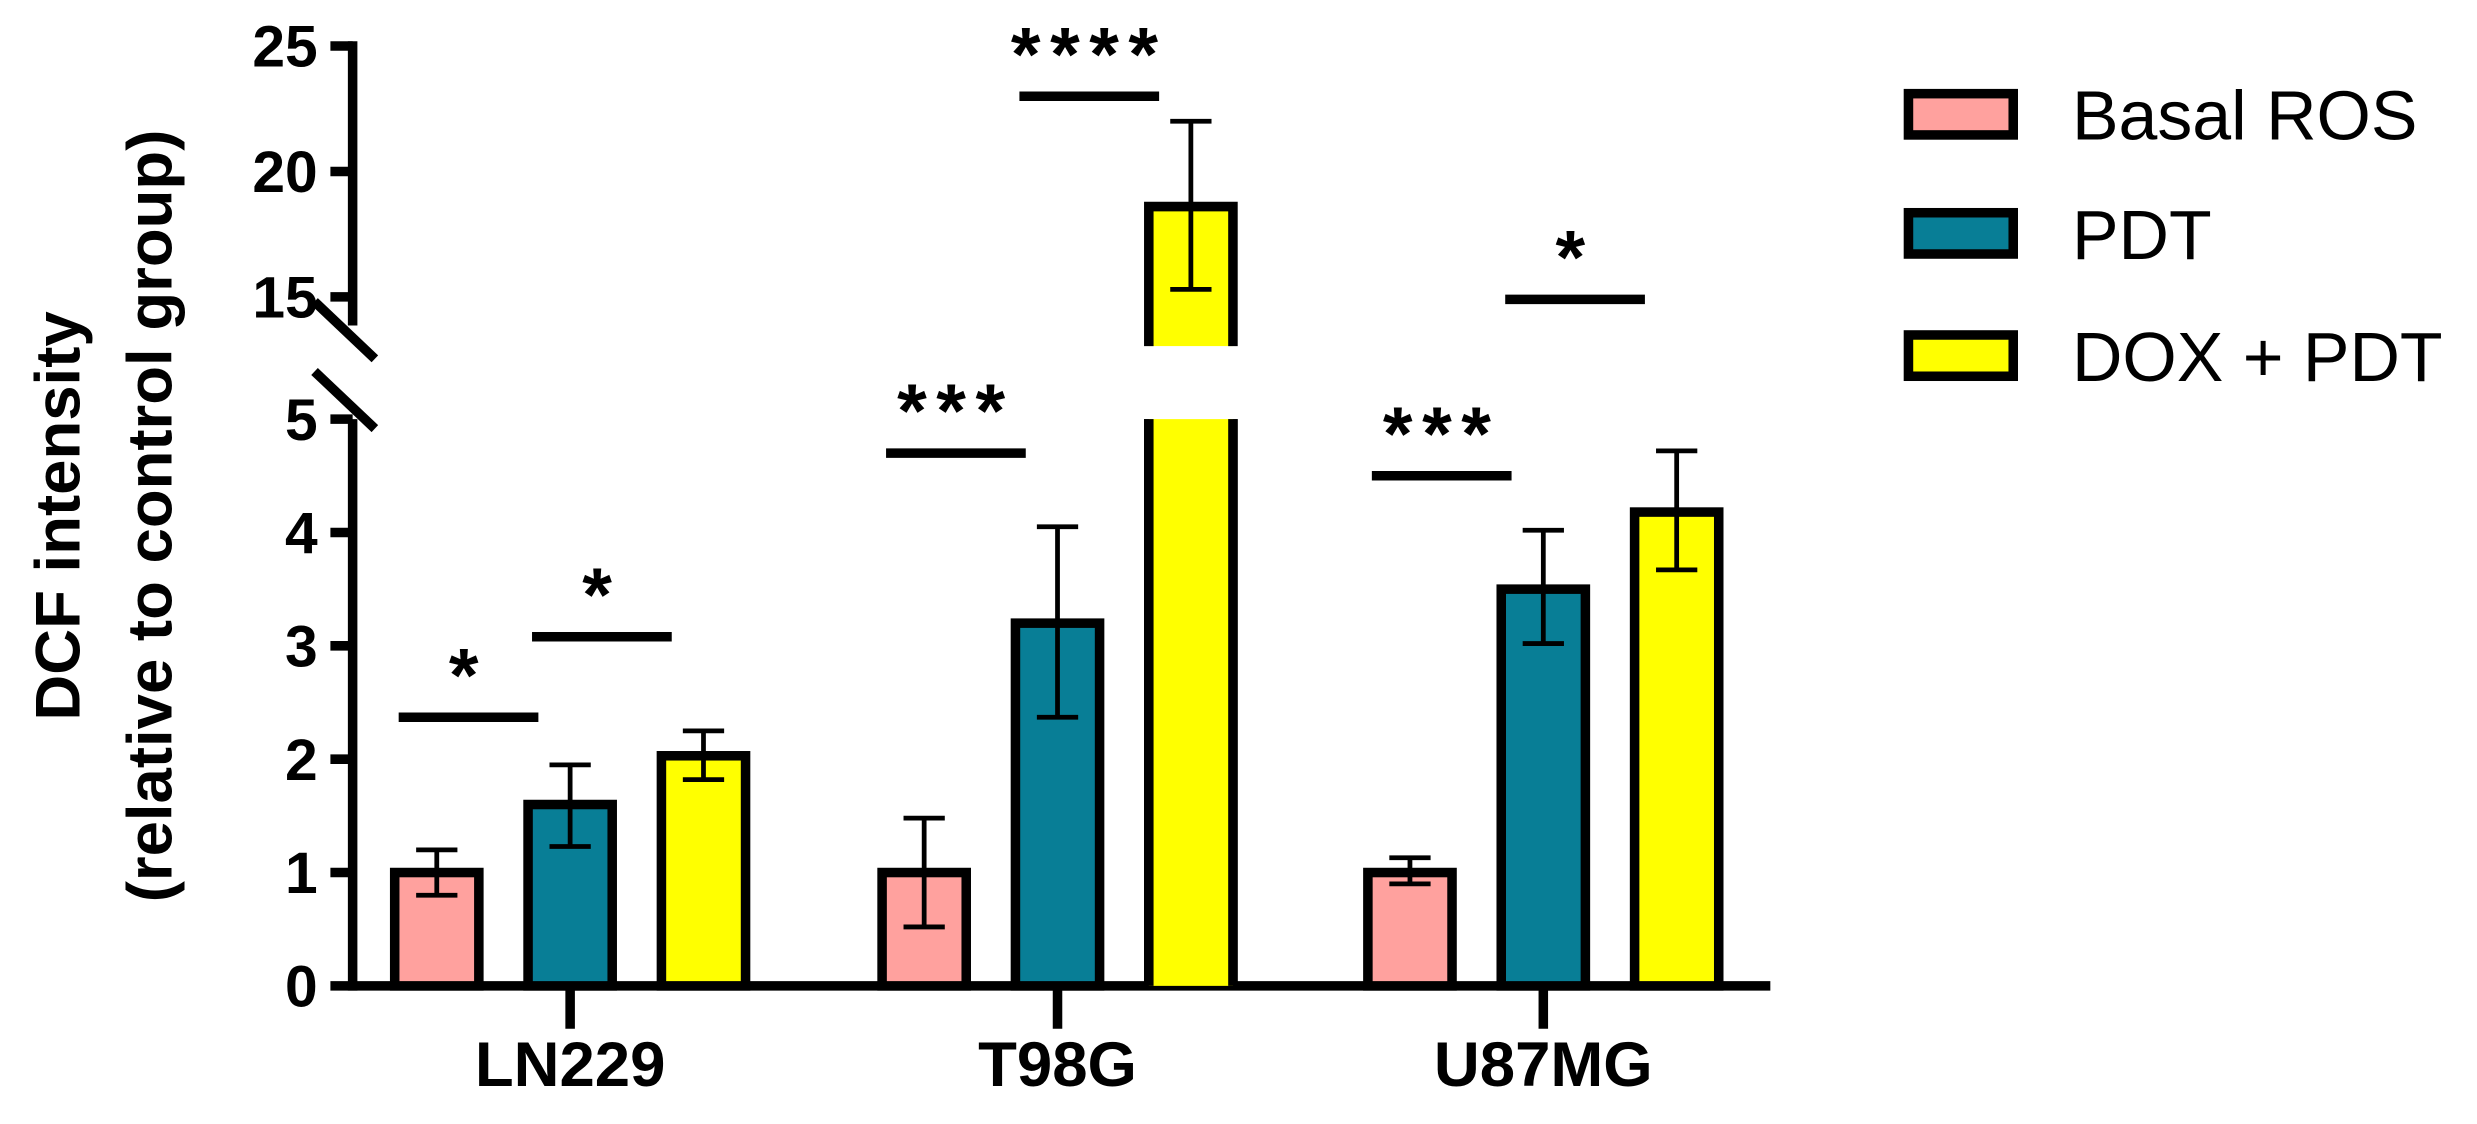 Image resolution: width=2477 pixels, height=1124 pixels. I want to click on y-axis-label-line2: (relative to control group), so click(151, 516).